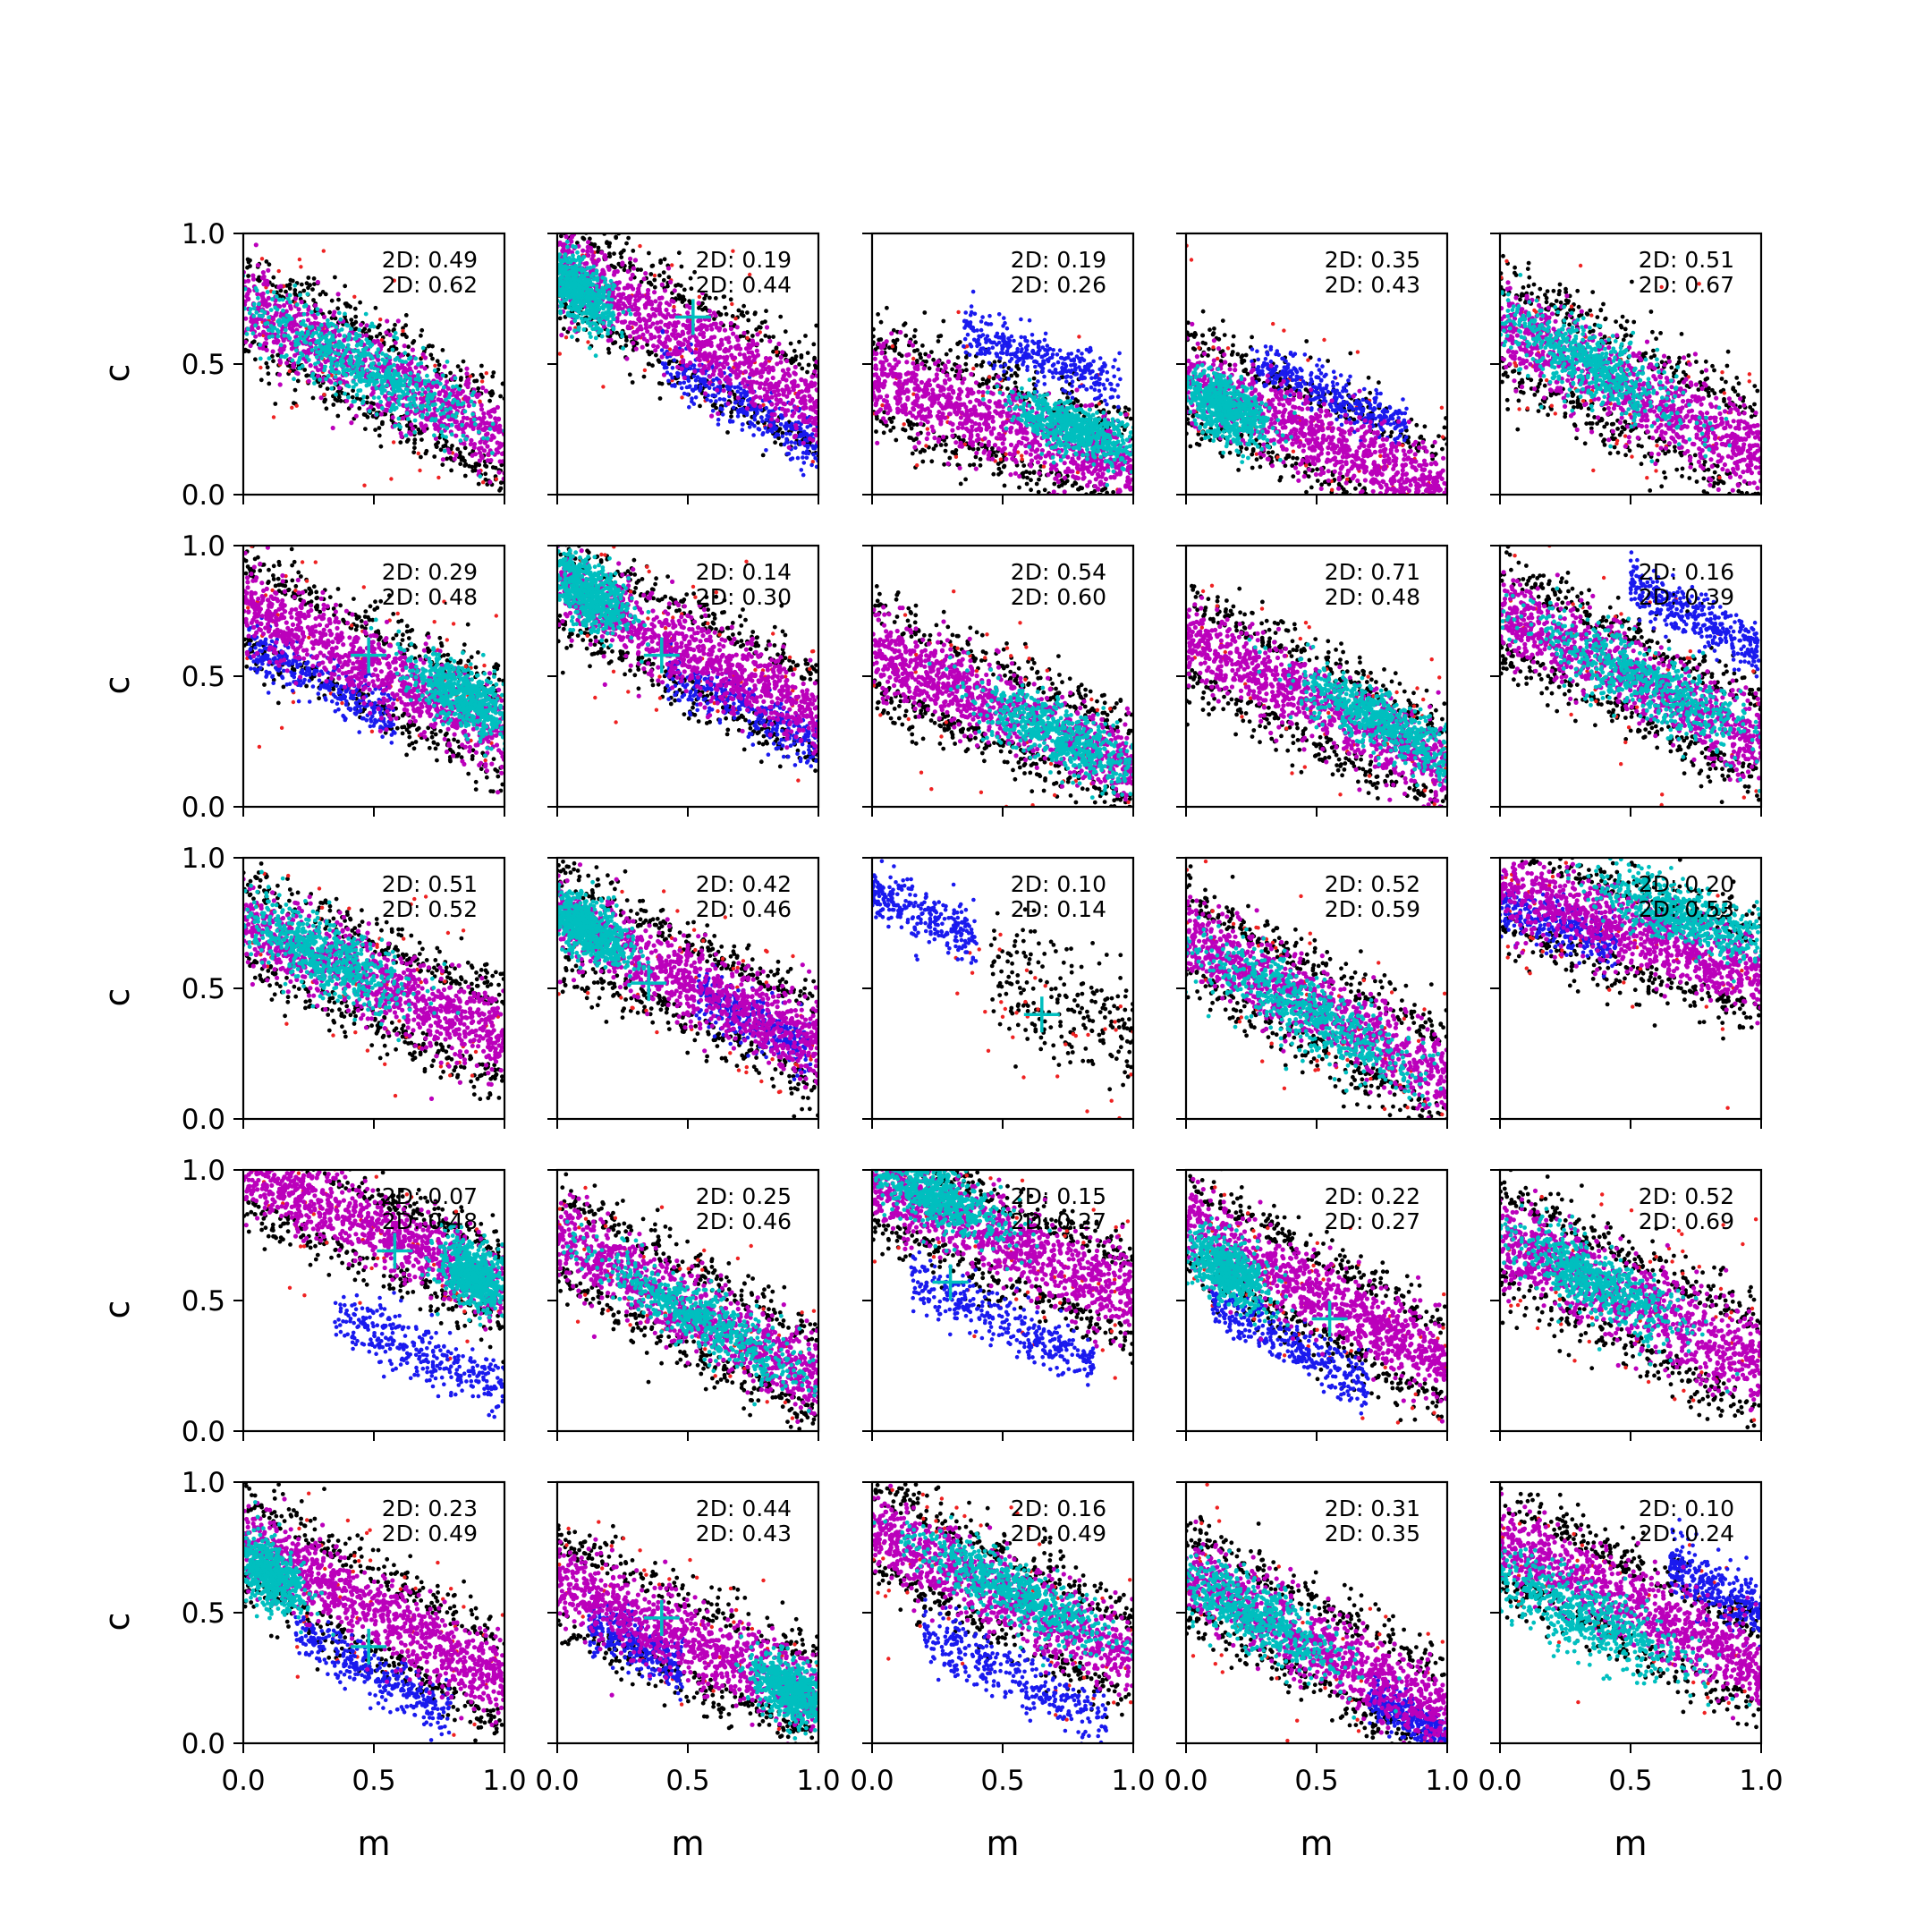 The image size is (1932, 1932). What do you see at coordinates (203, 495) in the screenshot?
I see `y-tick-label: 0.0` at bounding box center [203, 495].